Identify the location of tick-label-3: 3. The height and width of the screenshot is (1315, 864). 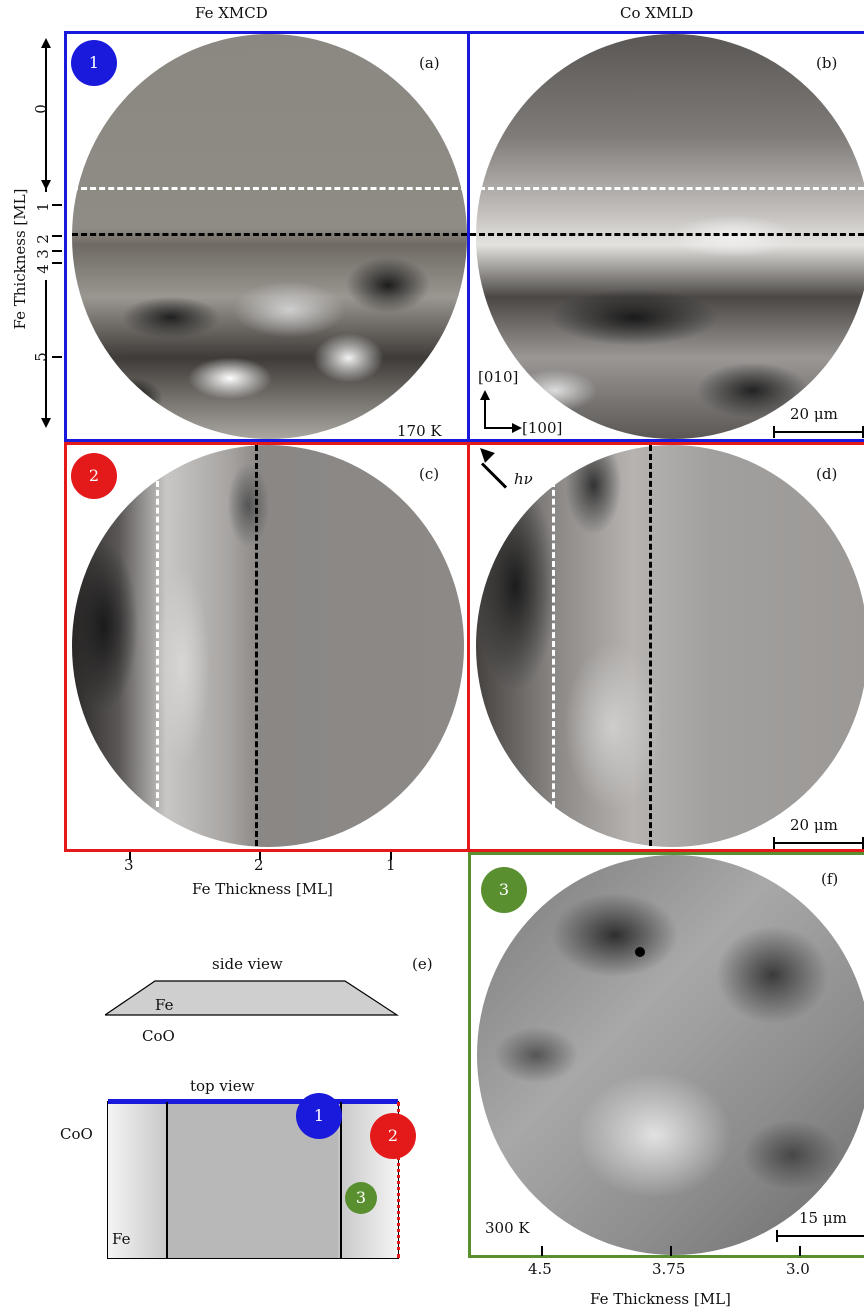
(129, 865).